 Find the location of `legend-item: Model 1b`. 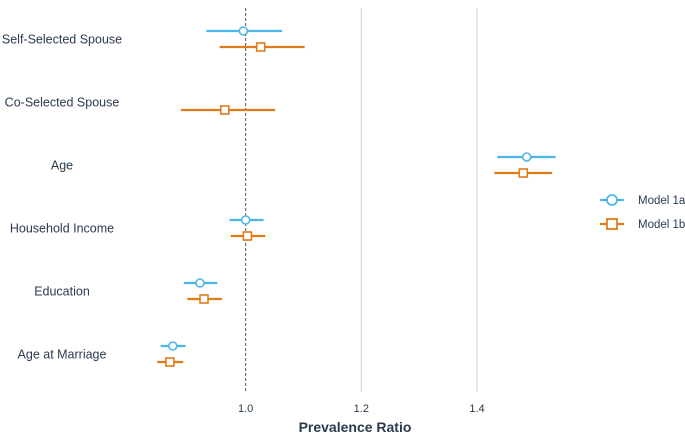

legend-item: Model 1b is located at coordinates (642, 224).